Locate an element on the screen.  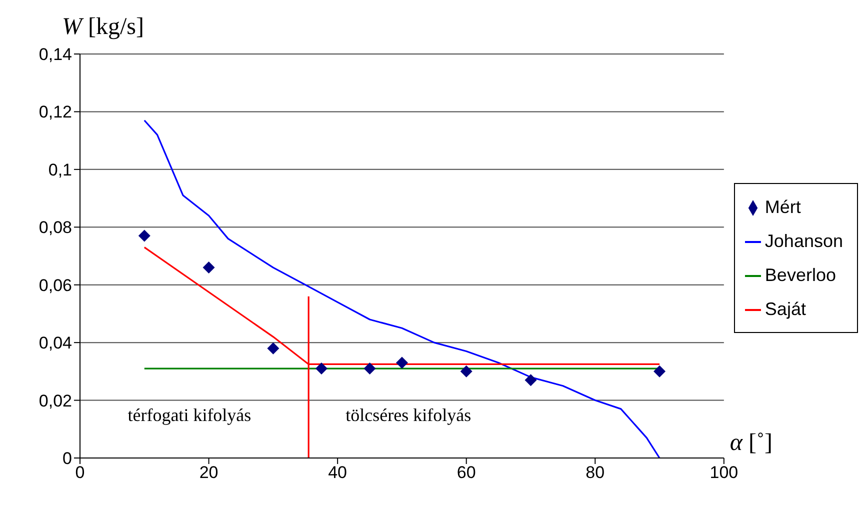
y-tick-label: 0,1 is located at coordinates (60, 170).